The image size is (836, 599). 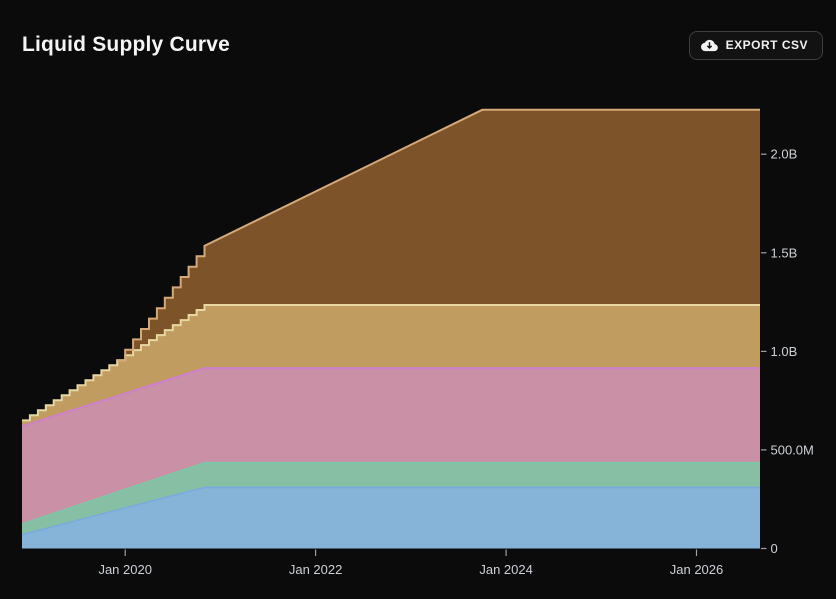 What do you see at coordinates (125, 569) in the screenshot?
I see `x-tick-label: Jan 2020` at bounding box center [125, 569].